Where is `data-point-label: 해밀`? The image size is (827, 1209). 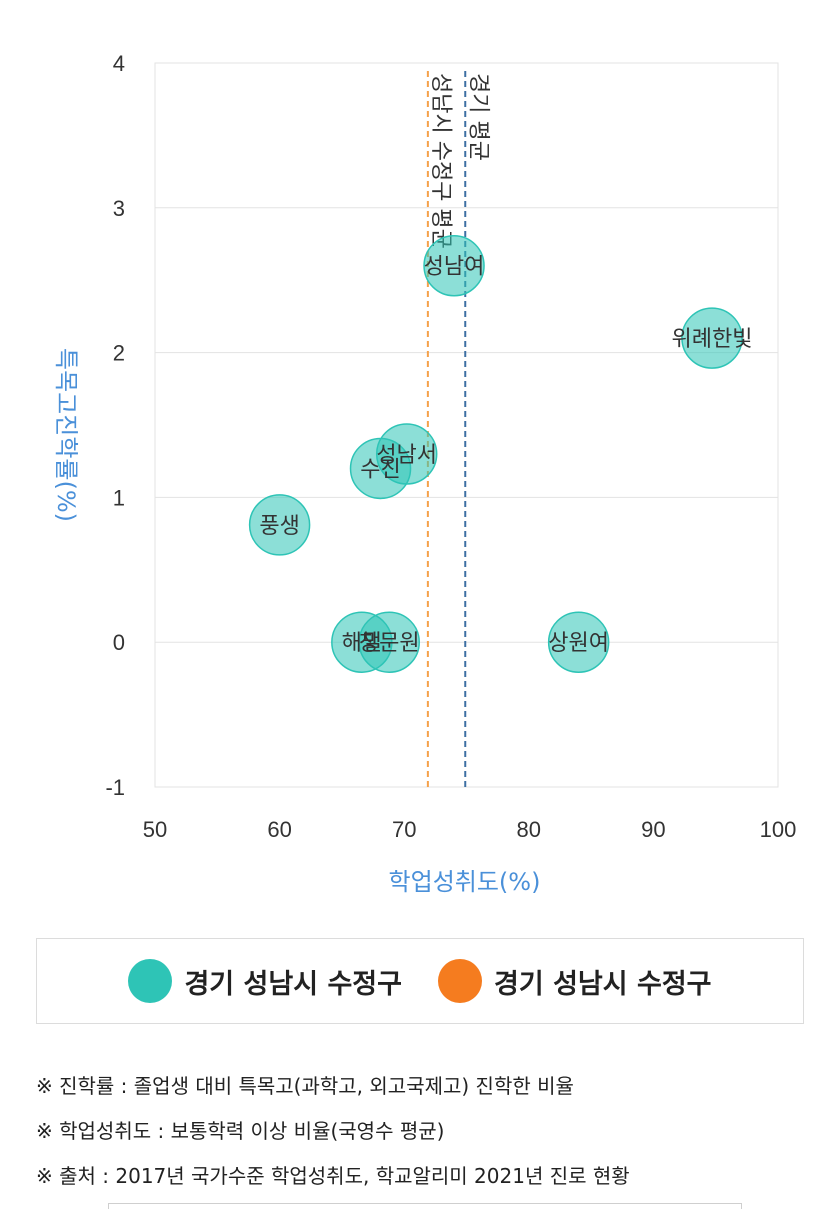
data-point-label: 해밀 is located at coordinates (362, 643).